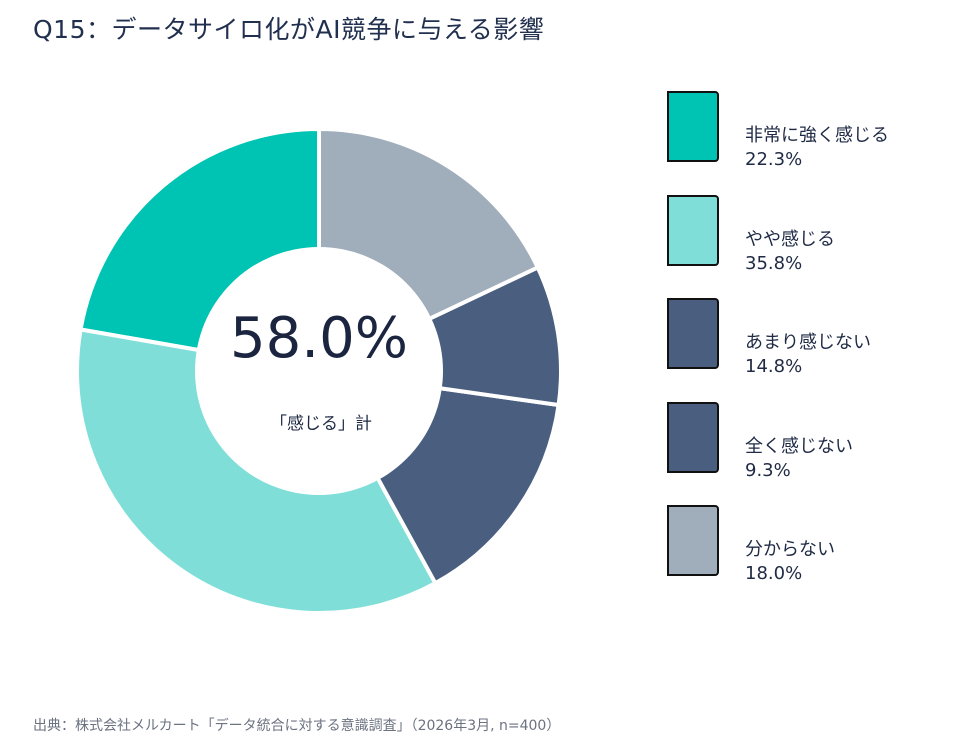 The width and height of the screenshot is (963, 750). I want to click on legend-label: あまり感じない, so click(808, 342).